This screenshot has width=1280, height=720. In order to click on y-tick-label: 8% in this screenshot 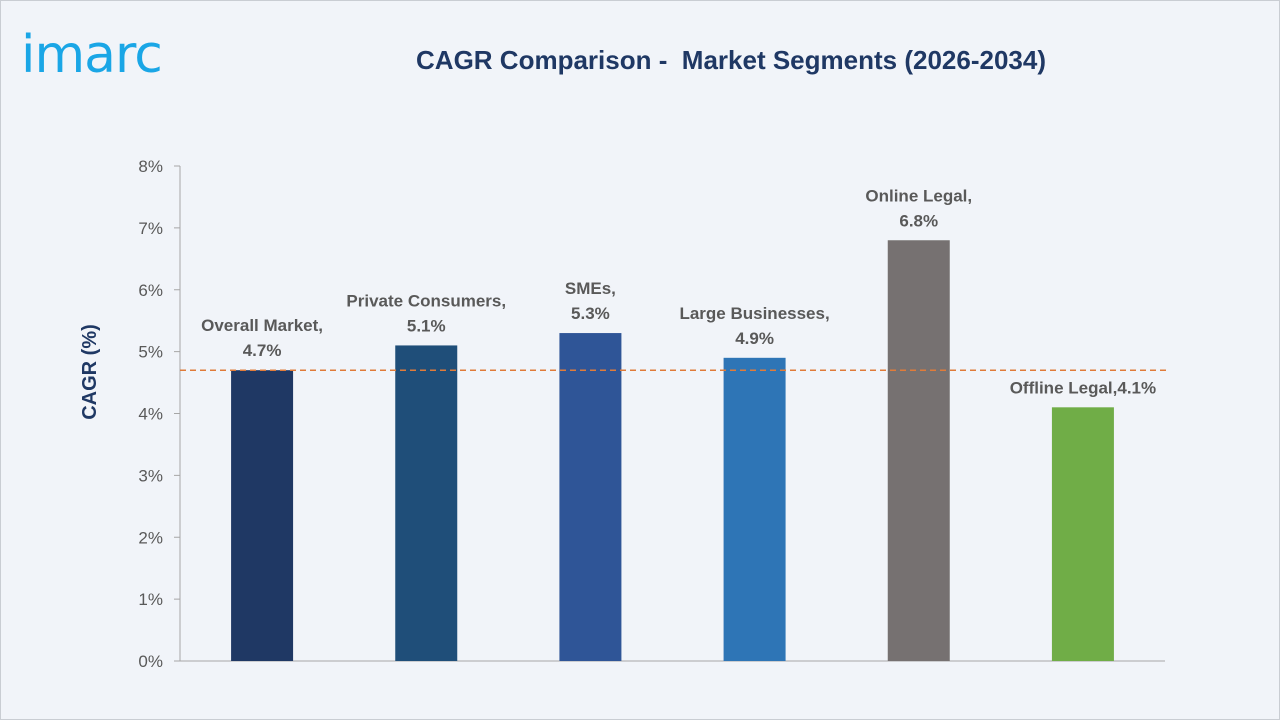, I will do `click(150, 166)`.